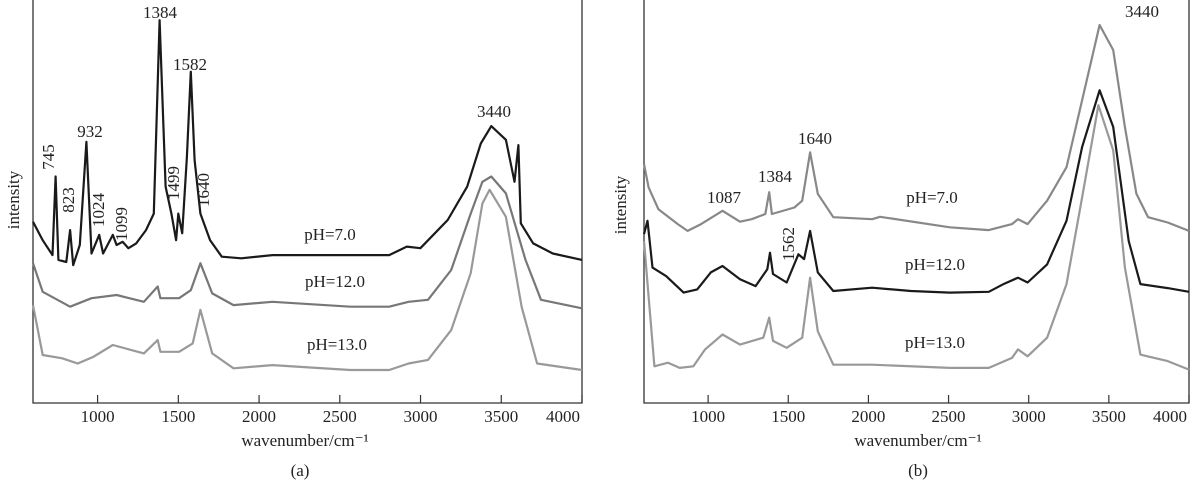  Describe the element at coordinates (90, 131) in the screenshot. I see `peak-annotation: 932` at that location.